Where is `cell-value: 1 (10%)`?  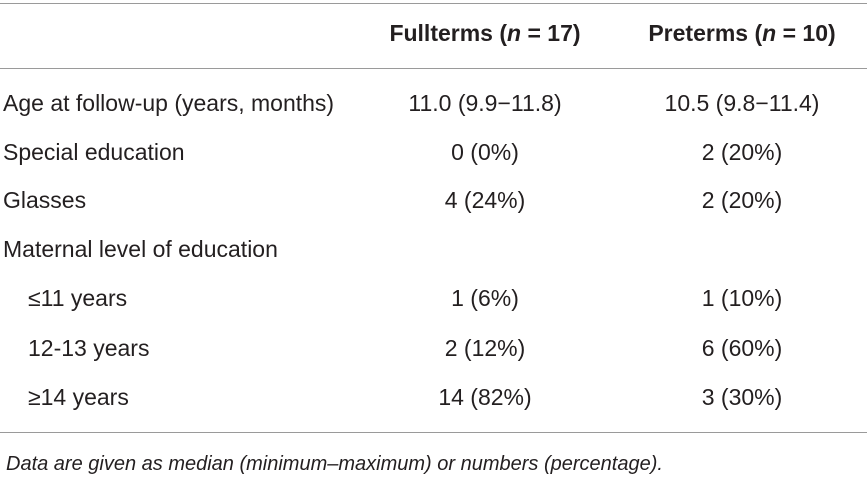
cell-value: 1 (10%) is located at coordinates (742, 298).